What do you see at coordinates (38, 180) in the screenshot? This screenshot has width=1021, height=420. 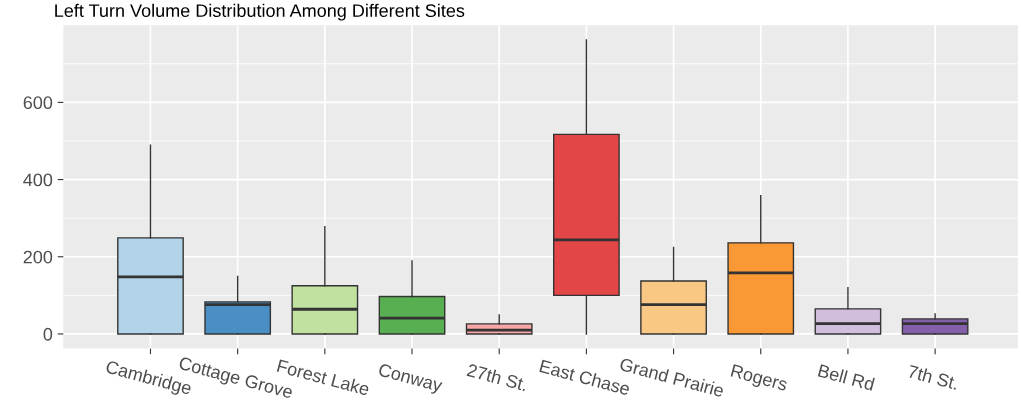 I see `y-tick-label: 400` at bounding box center [38, 180].